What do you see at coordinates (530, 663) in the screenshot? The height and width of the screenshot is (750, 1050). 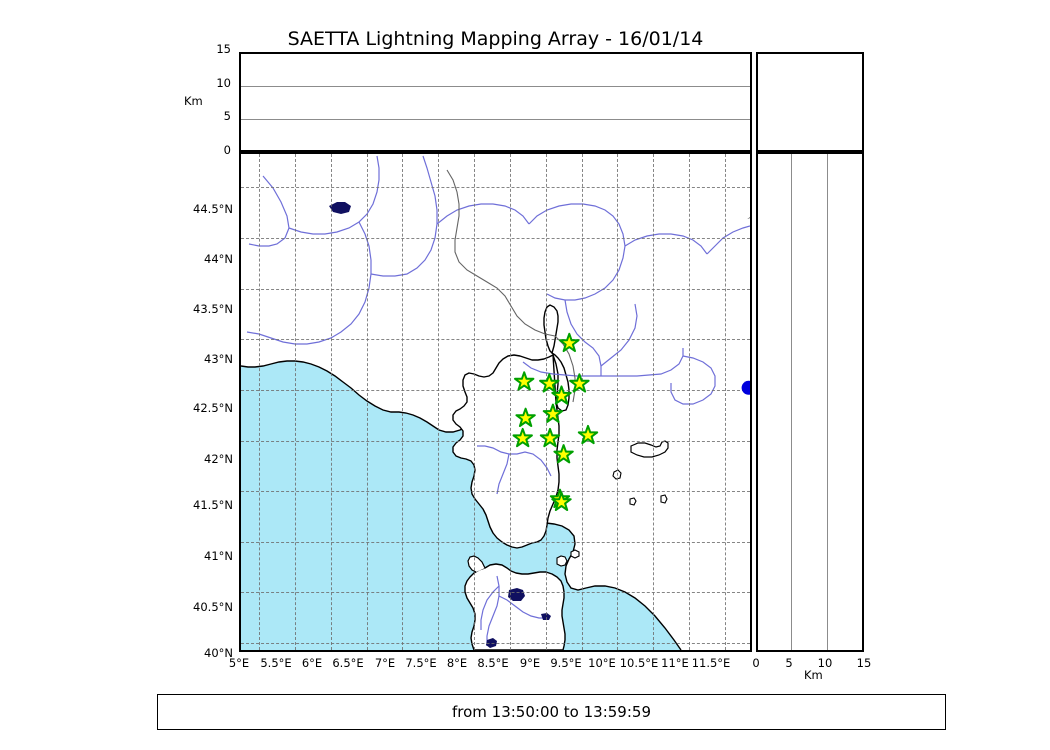 I see `map-xtick-9E: 9°E` at bounding box center [530, 663].